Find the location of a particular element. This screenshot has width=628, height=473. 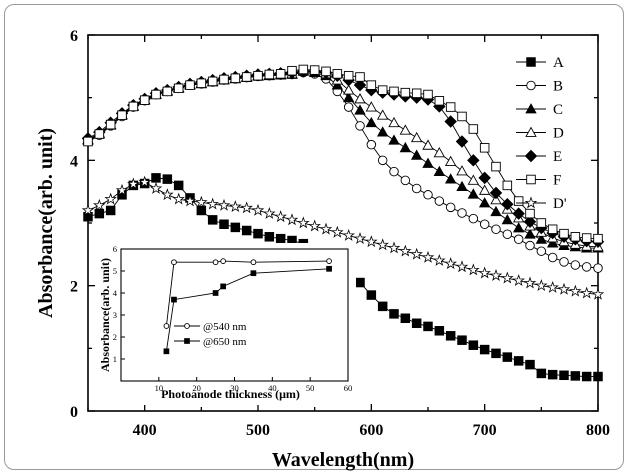

inset-y-tick-label: 3 is located at coordinates (115, 315).